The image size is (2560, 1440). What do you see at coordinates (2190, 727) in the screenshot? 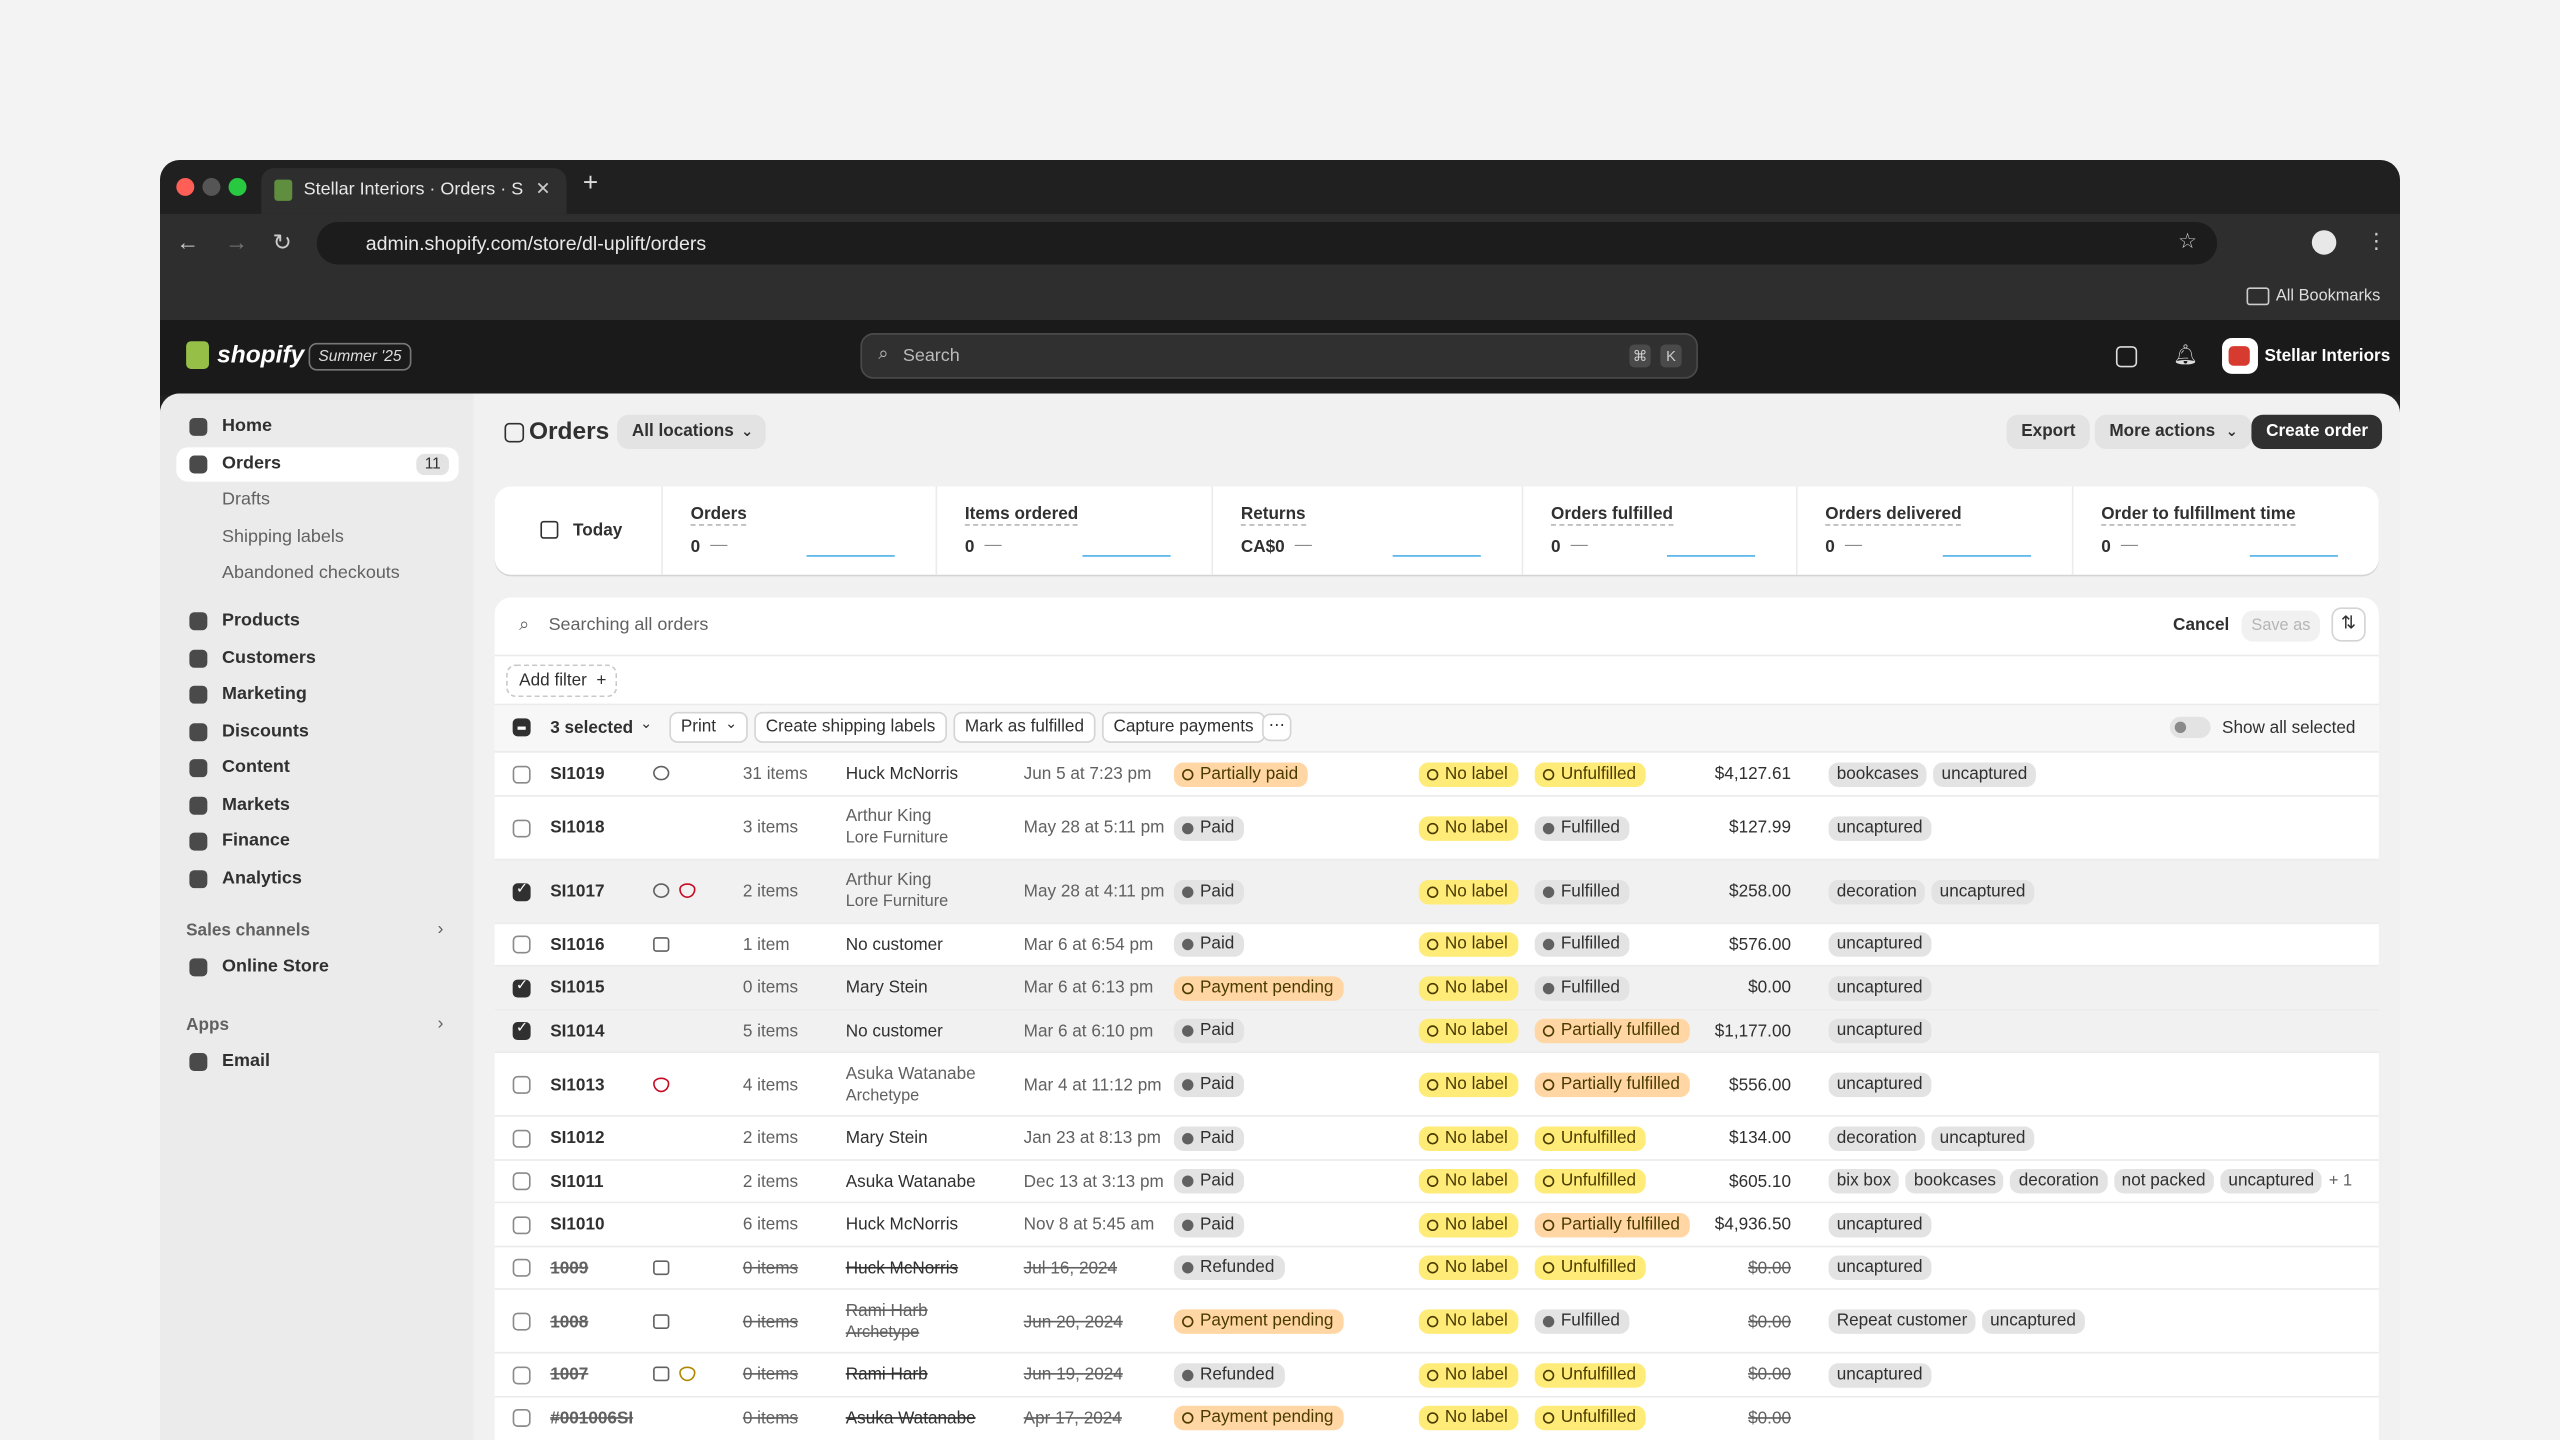
I see `toggle` at bounding box center [2190, 727].